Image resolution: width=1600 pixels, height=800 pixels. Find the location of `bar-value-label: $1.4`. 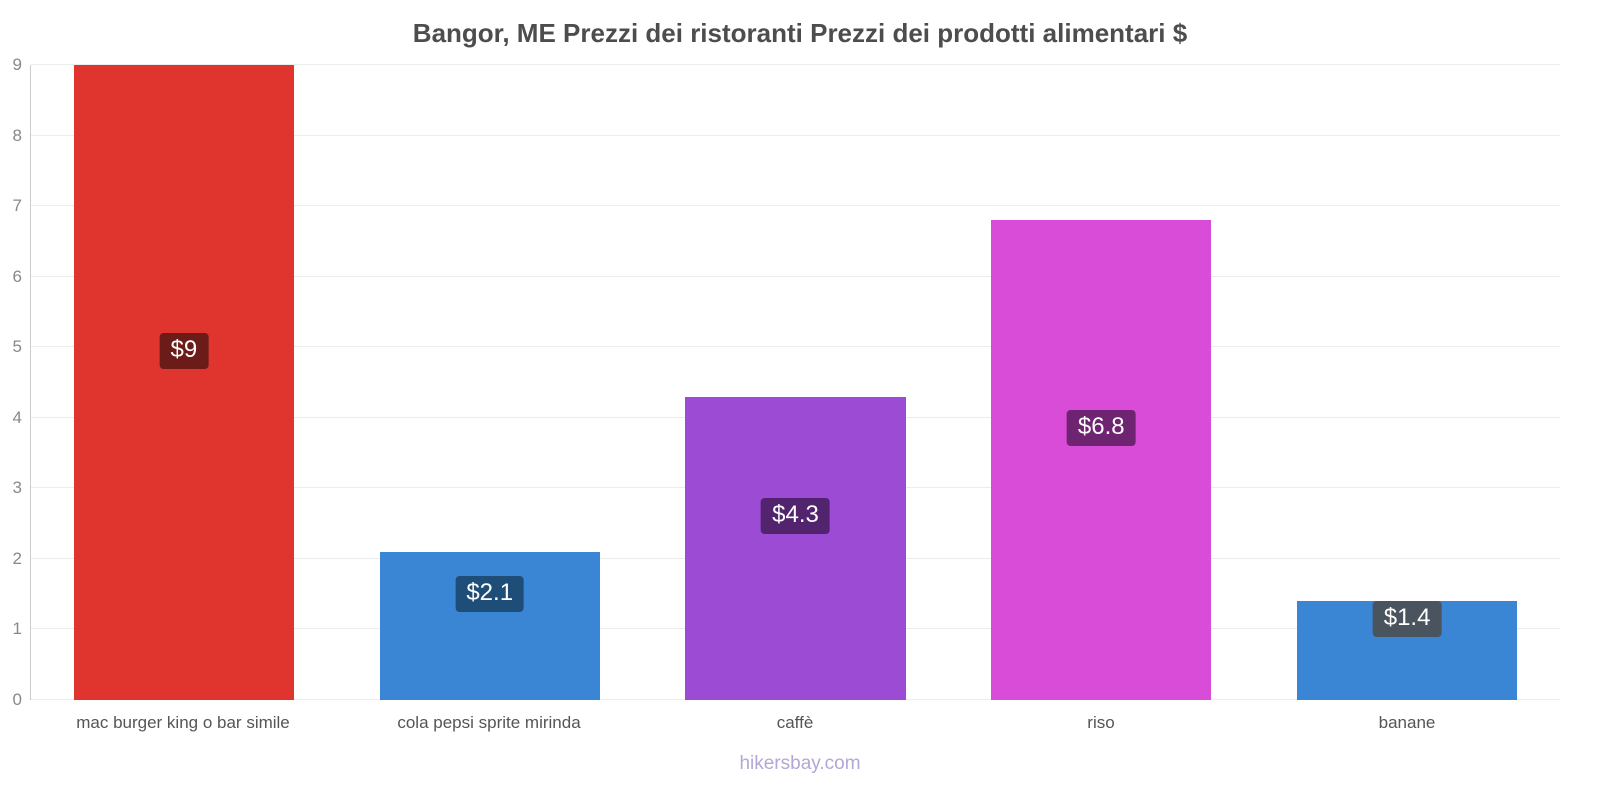

bar-value-label: $1.4 is located at coordinates (1407, 618).